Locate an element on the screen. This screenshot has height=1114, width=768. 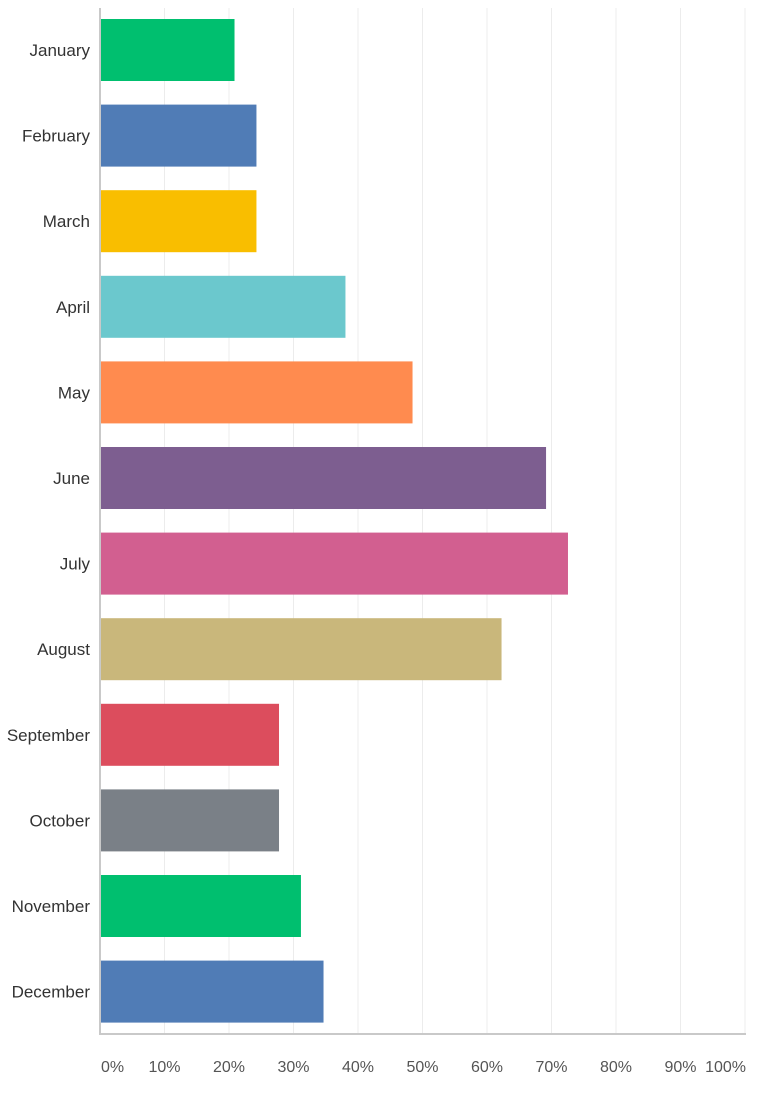
x-tick-label: 30% is located at coordinates (293, 1067).